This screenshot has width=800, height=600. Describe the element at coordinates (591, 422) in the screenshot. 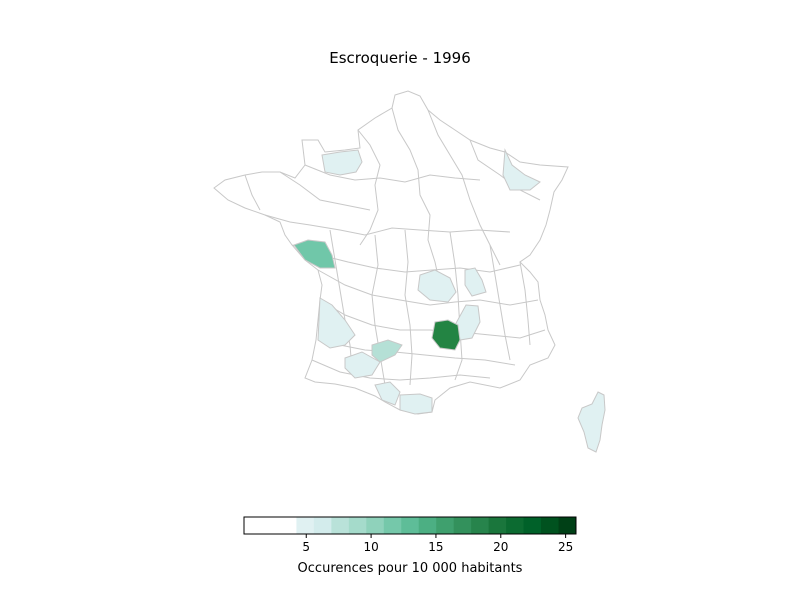

I see `region-corse` at that location.